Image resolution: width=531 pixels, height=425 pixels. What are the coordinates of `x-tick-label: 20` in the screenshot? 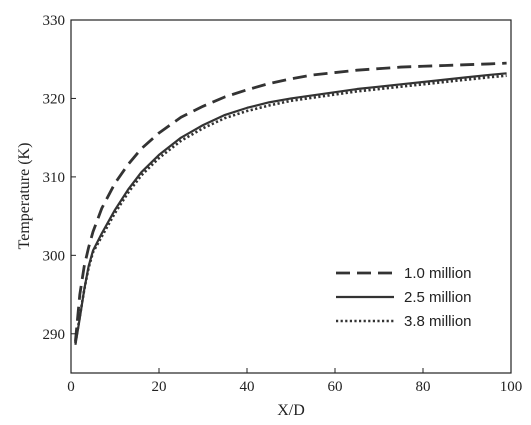 It's located at (159, 387).